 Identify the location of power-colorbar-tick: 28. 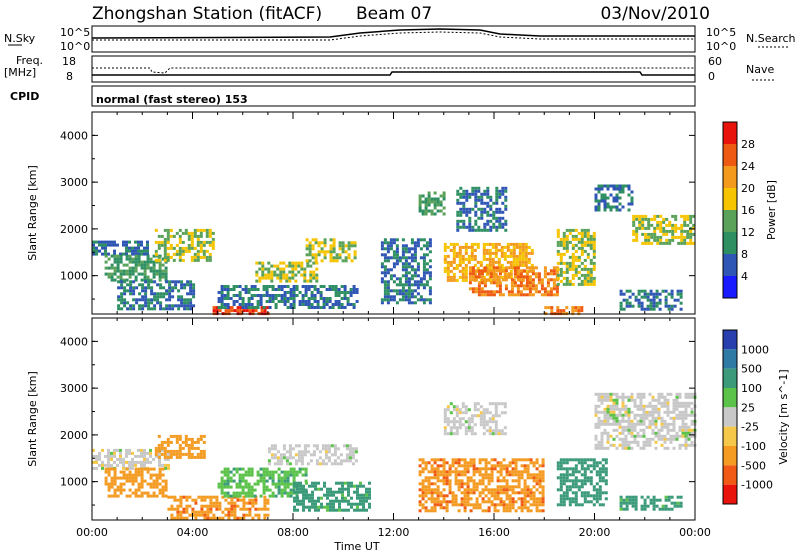
(748, 144).